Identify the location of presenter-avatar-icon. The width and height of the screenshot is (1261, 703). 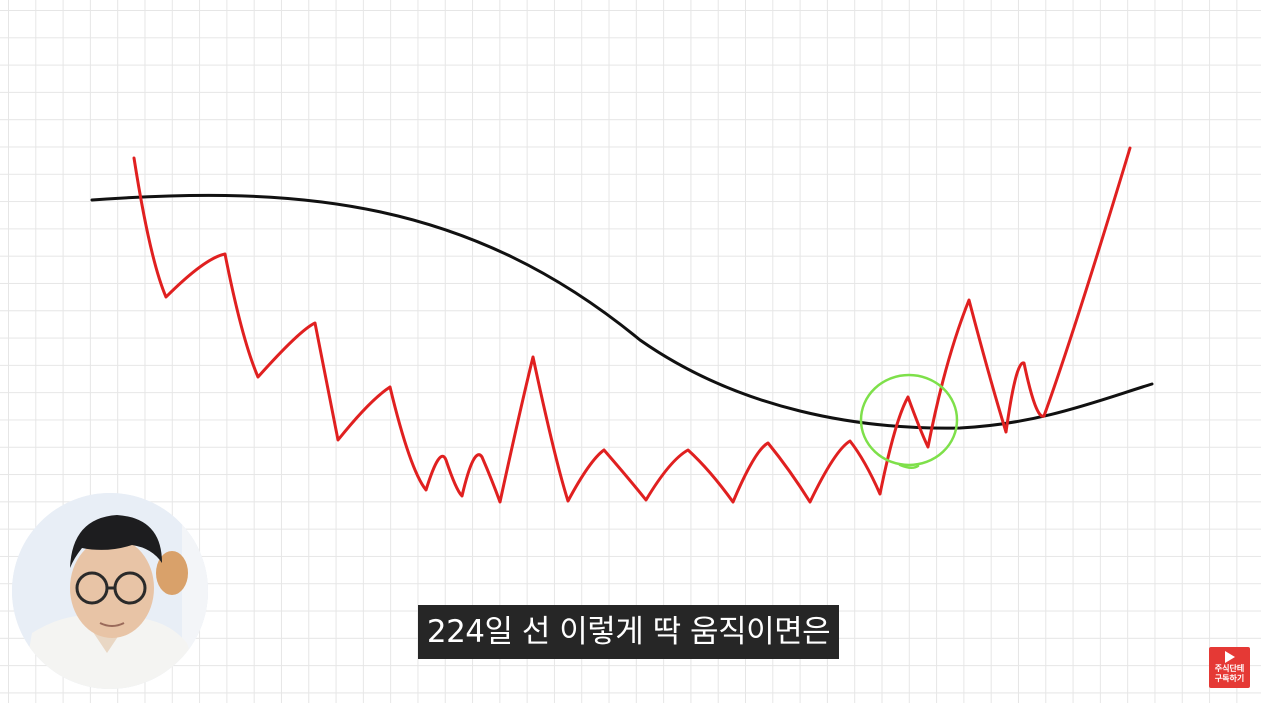
(110, 591).